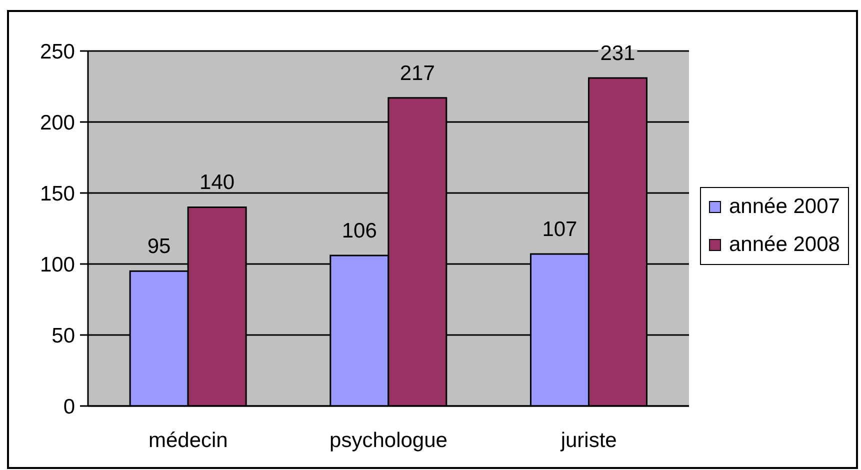 The width and height of the screenshot is (861, 470). What do you see at coordinates (63, 336) in the screenshot?
I see `y-tick-label: 50` at bounding box center [63, 336].